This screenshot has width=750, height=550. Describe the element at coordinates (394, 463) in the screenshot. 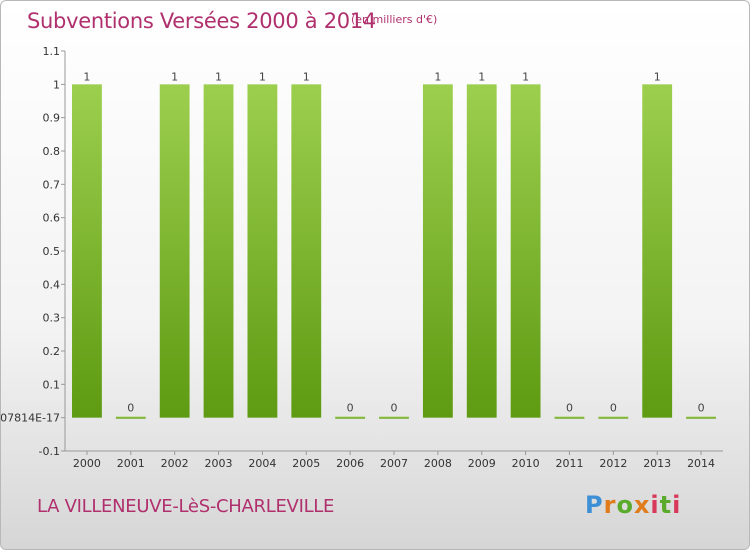

I see `x-tick-label: 2007` at that location.